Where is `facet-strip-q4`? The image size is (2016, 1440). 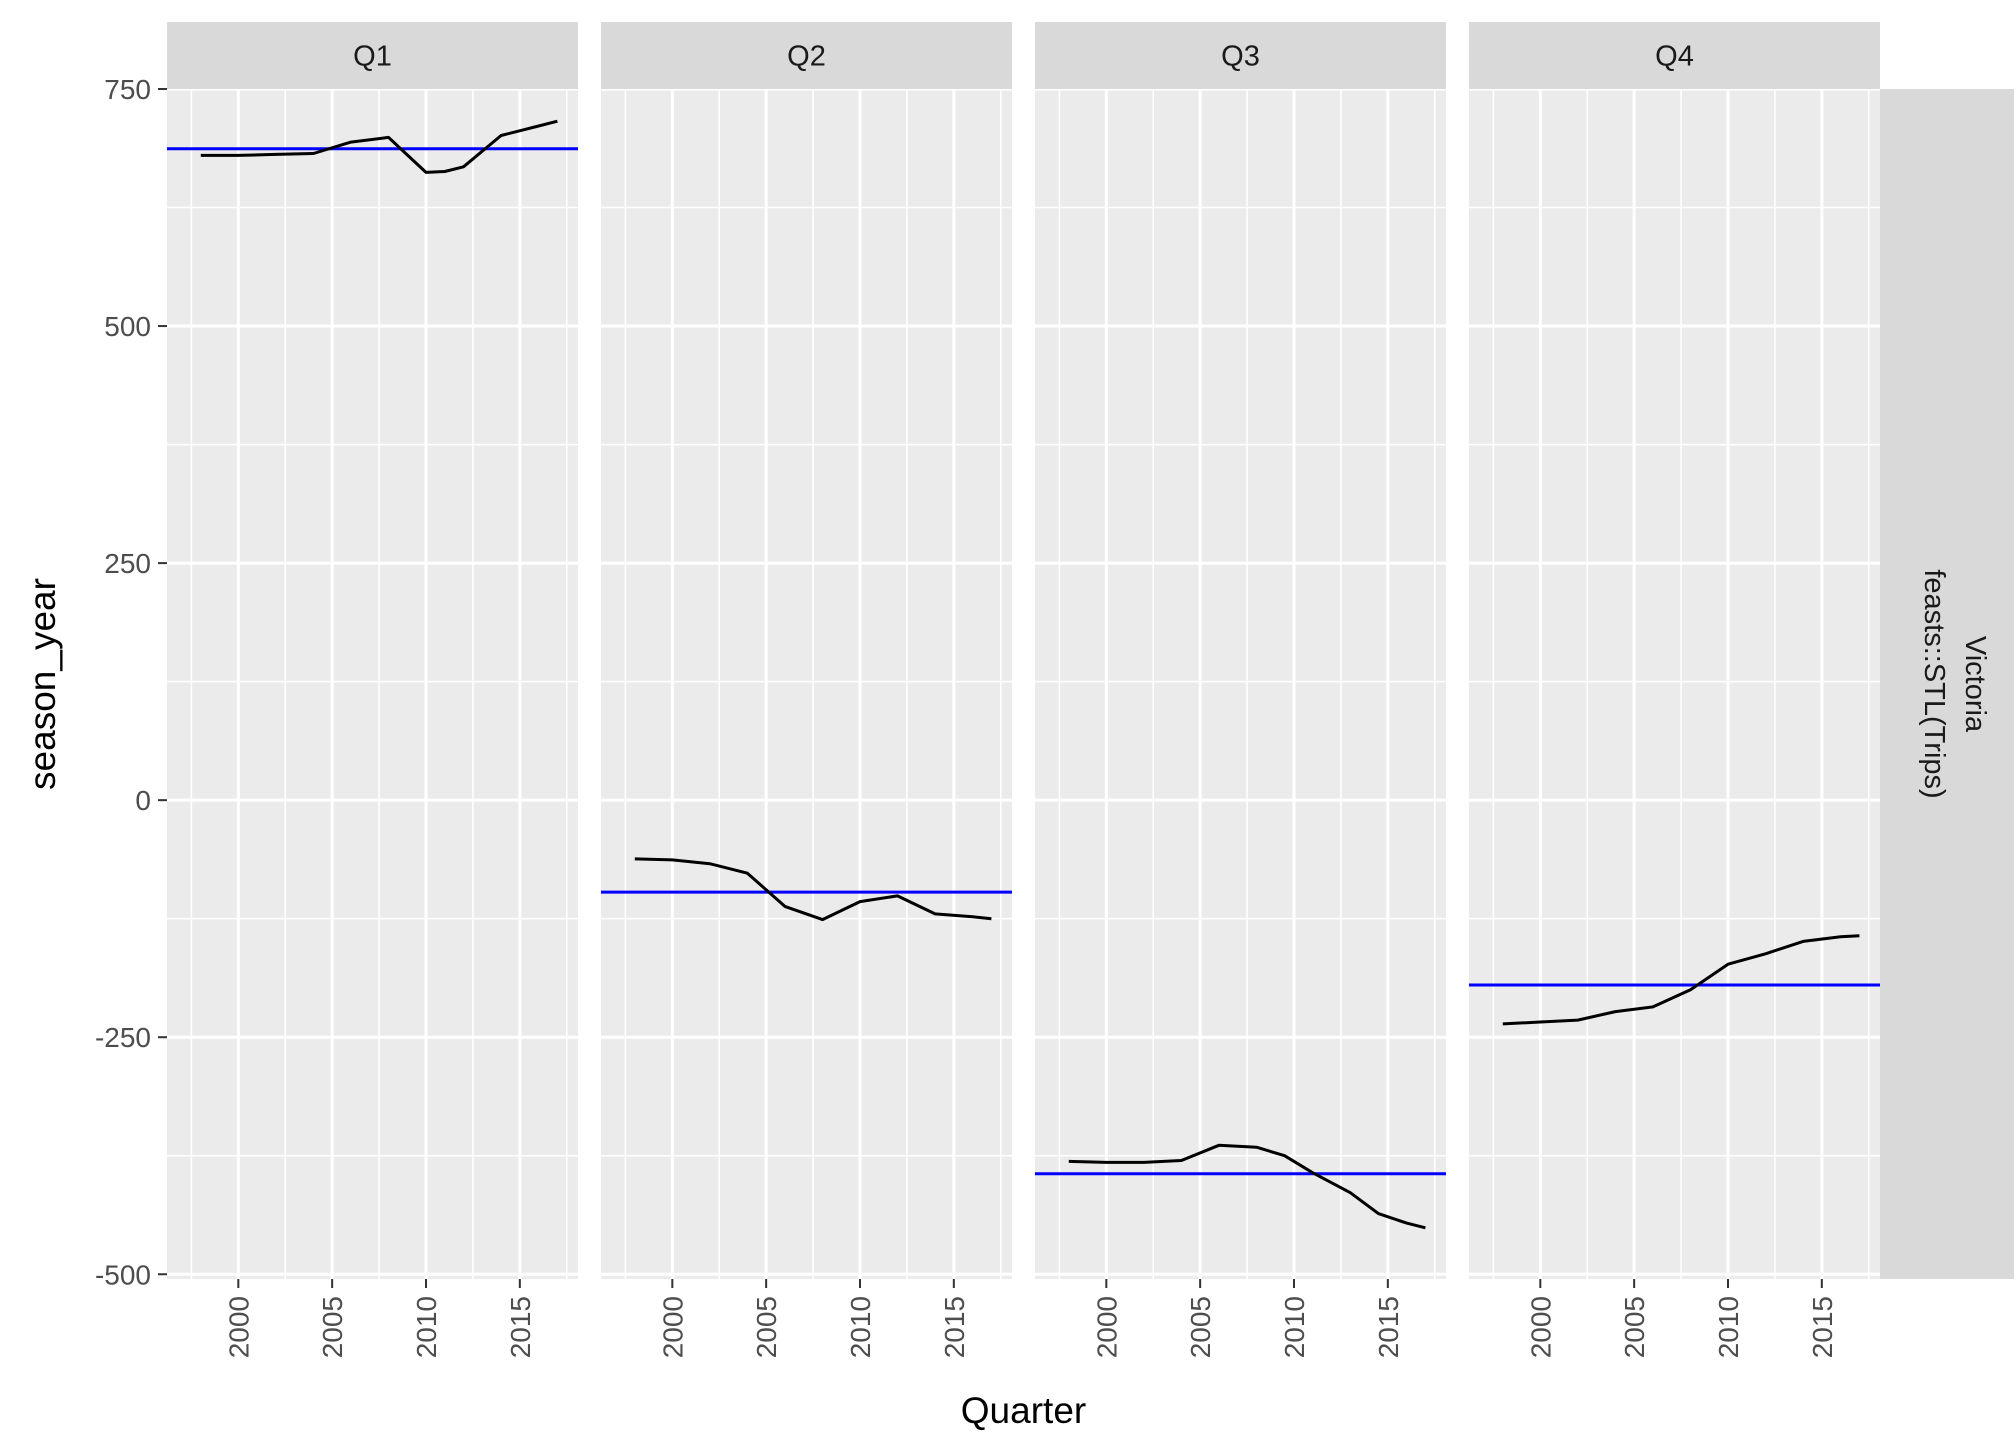
facet-strip-q4 is located at coordinates (1674, 55).